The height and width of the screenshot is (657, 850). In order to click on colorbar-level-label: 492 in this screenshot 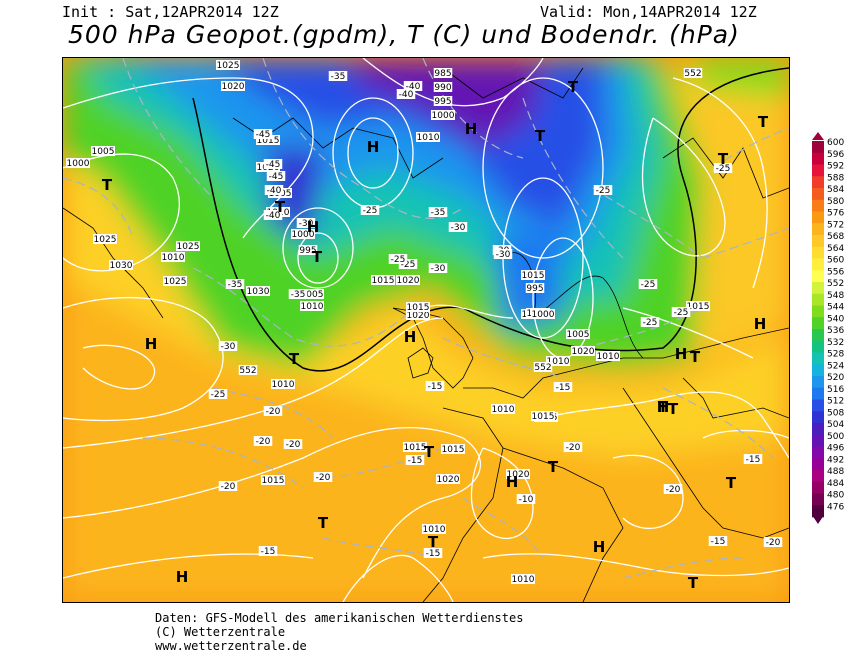, I will do `click(835, 460)`.